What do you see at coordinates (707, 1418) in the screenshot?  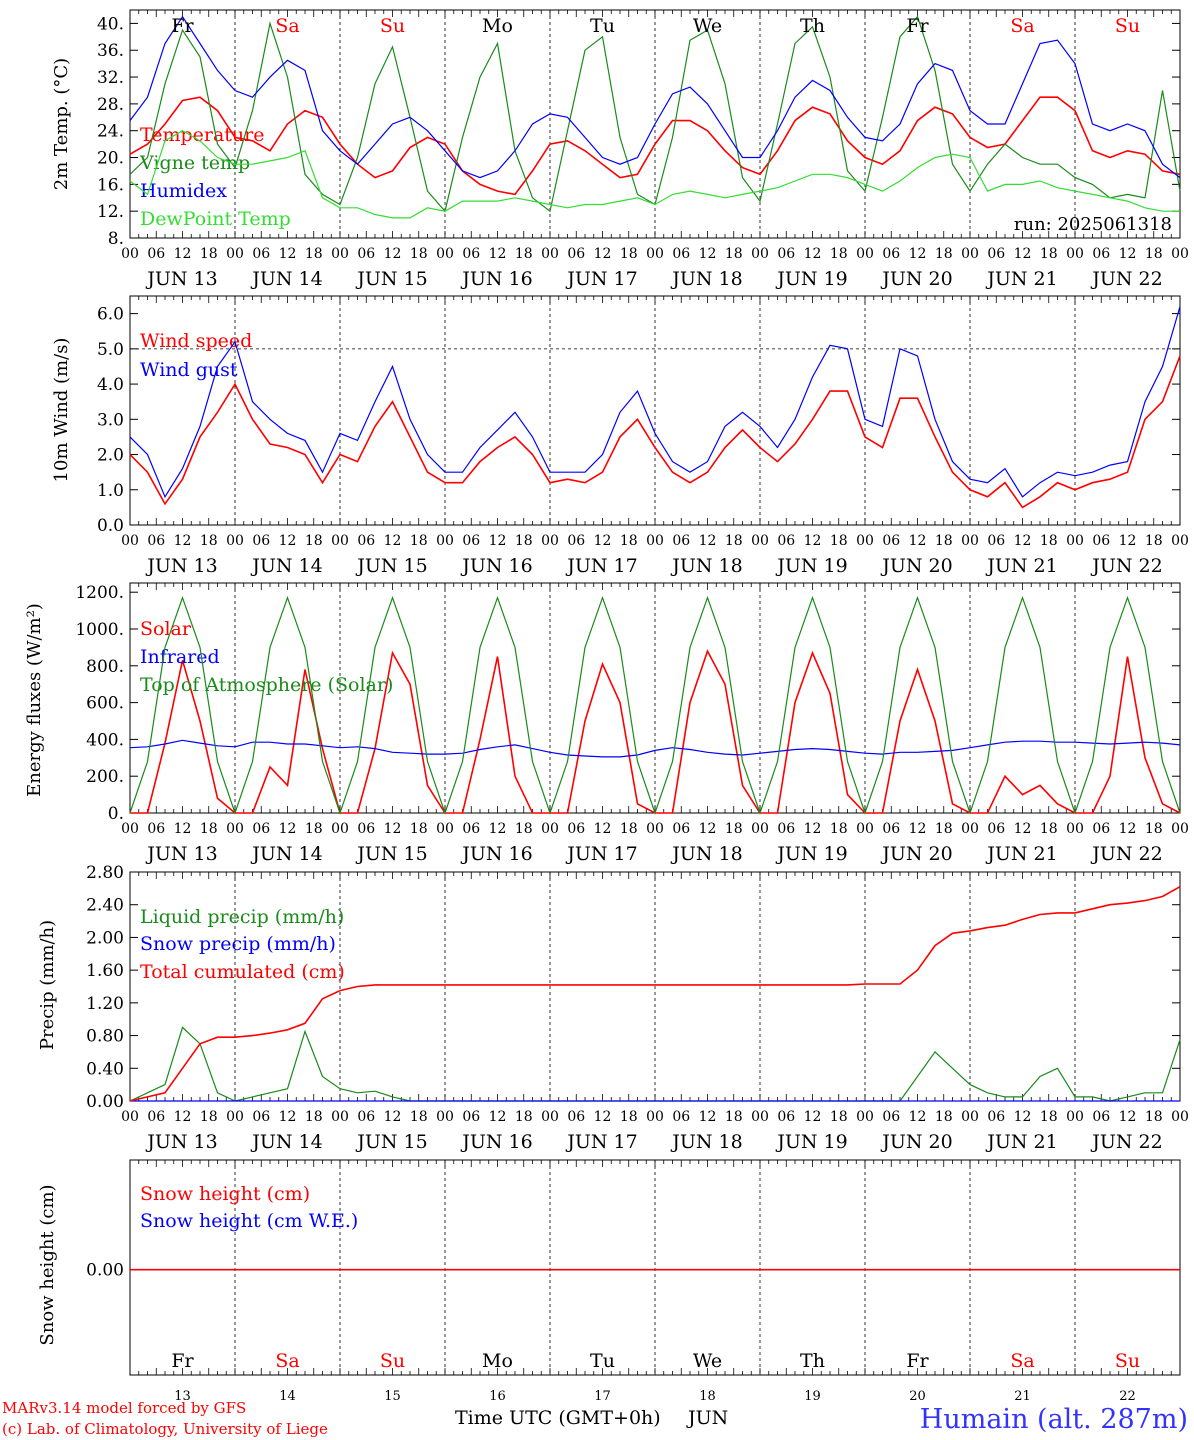 I see `month-label: JUN` at bounding box center [707, 1418].